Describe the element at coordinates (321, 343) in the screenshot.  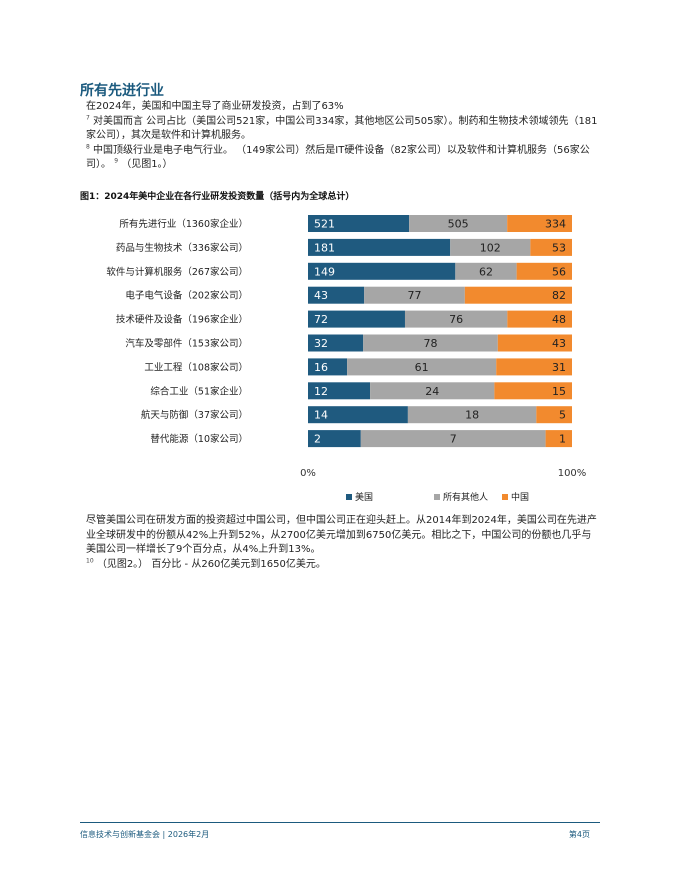
I see `data-label: 32` at that location.